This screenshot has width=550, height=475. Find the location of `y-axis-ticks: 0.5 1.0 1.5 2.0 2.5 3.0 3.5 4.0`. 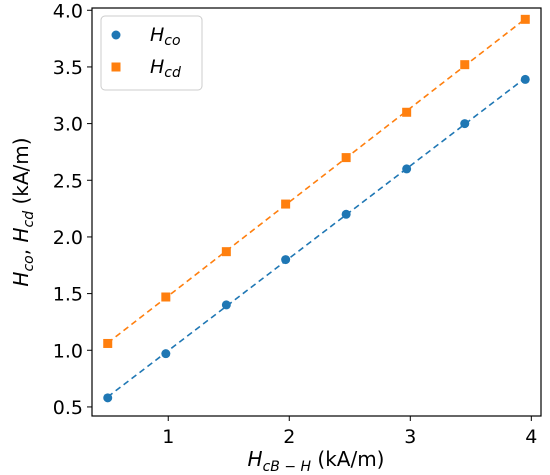

y-axis-ticks: 0.5 1.0 1.5 2.0 2.5 3.0 3.5 4.0 is located at coordinates (72, 209).